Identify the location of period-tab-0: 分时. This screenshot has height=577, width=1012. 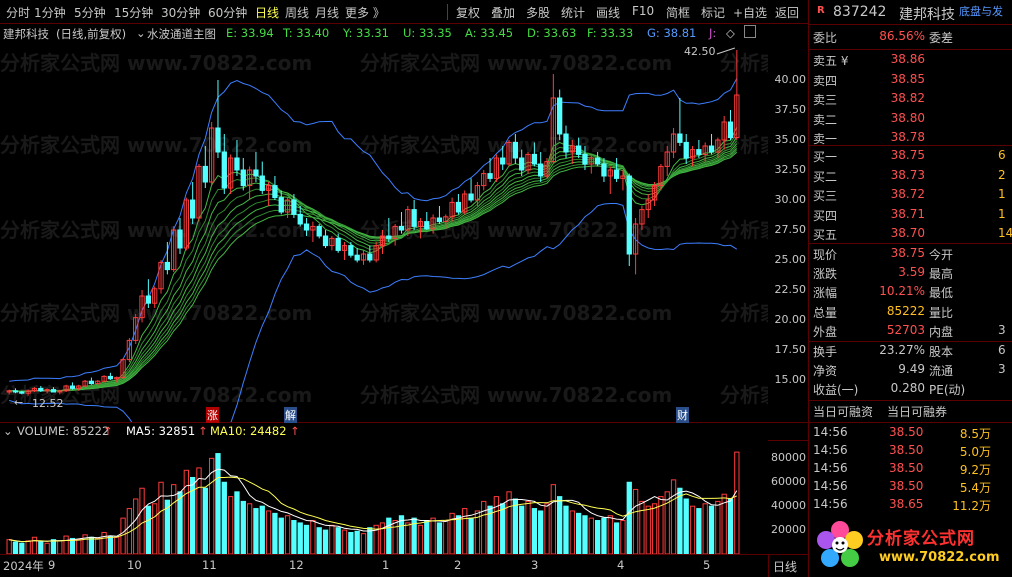
(18, 13).